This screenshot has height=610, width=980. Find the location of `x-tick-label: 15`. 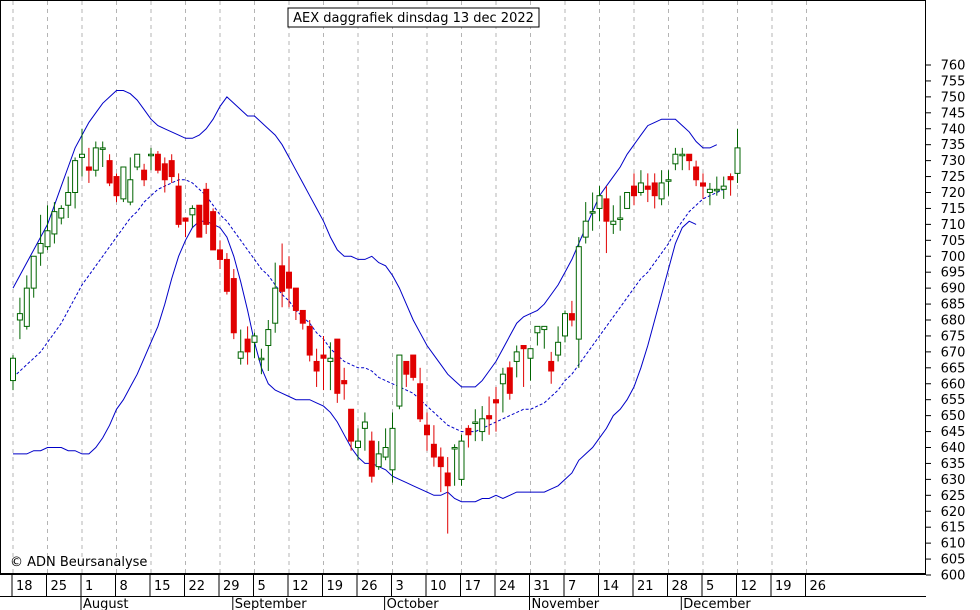

x-tick-label: 15 is located at coordinates (162, 586).